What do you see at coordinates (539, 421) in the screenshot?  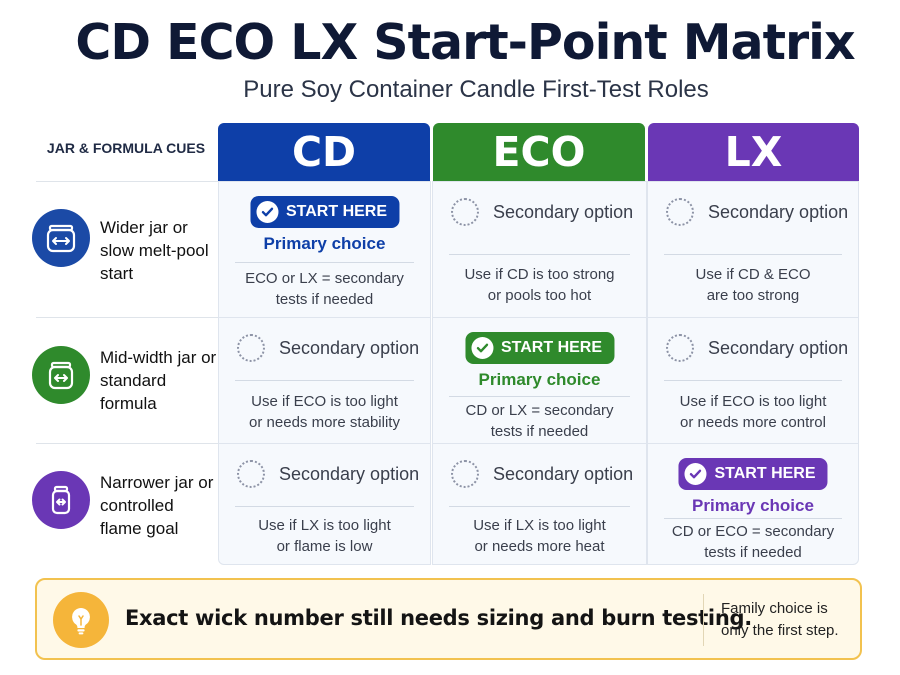 I see `cell-note: CD or LX = secondary tests if needed` at bounding box center [539, 421].